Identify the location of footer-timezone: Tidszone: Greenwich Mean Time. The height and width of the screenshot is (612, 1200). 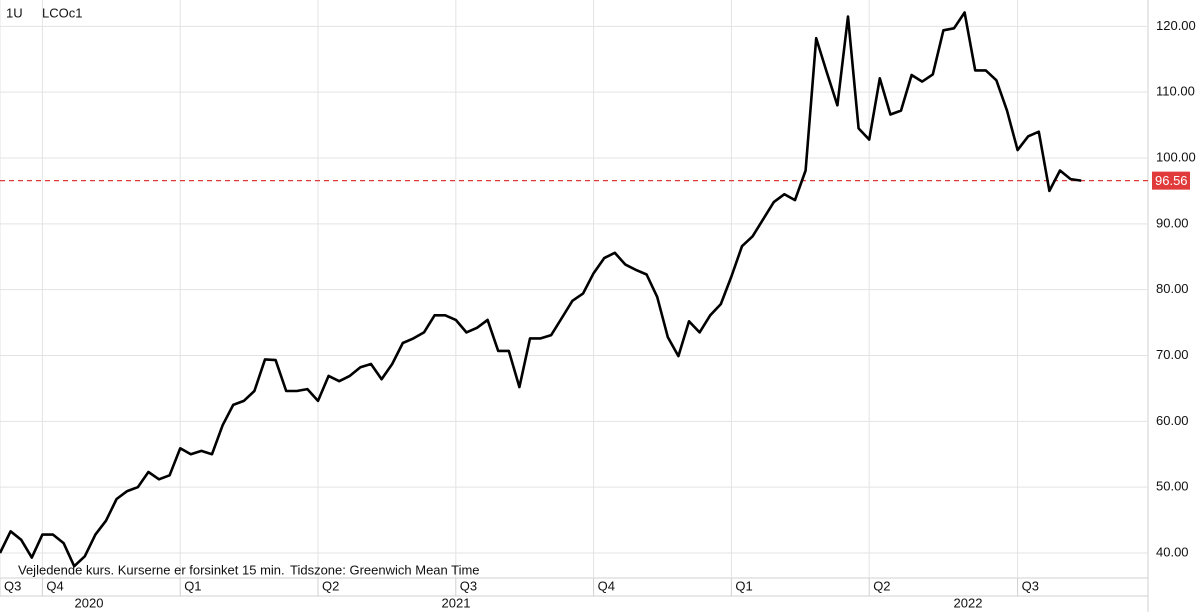
(385, 569).